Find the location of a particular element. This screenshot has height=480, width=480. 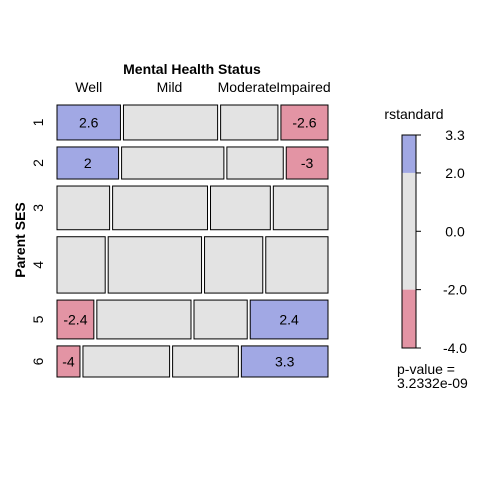

column-label: Mild is located at coordinates (170, 87).